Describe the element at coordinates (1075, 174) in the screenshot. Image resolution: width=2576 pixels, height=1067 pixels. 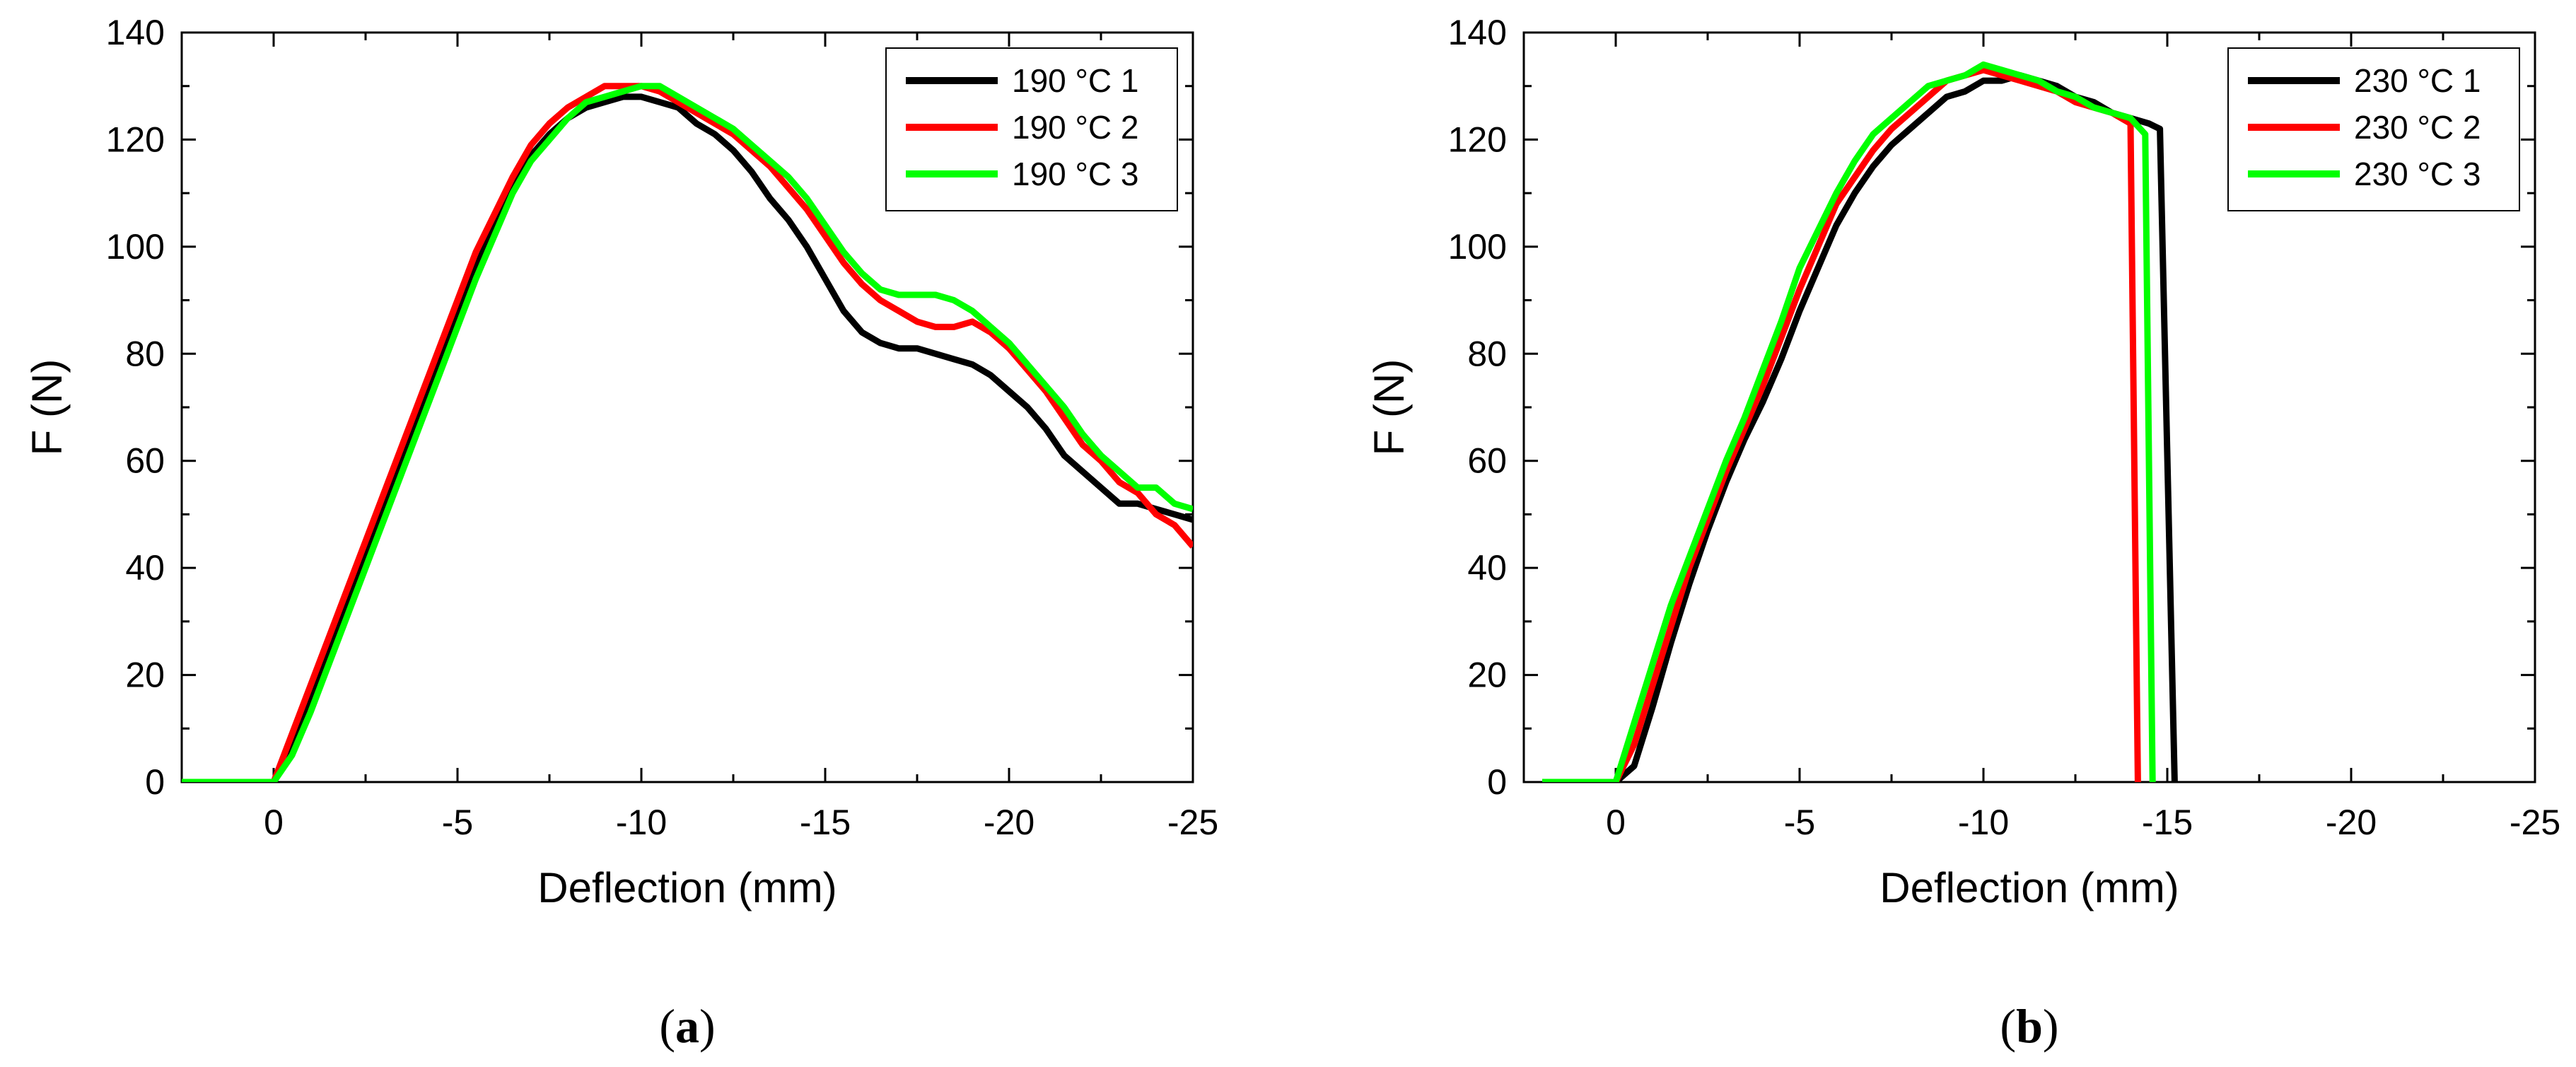
I see `legend-label-3: 190 °C 3` at that location.